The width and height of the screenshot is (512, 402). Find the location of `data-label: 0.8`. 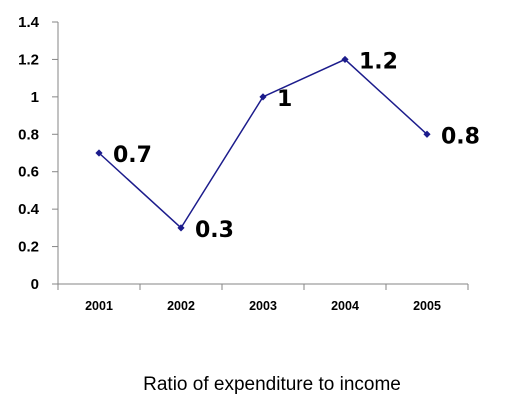

data-label: 0.8 is located at coordinates (460, 136).